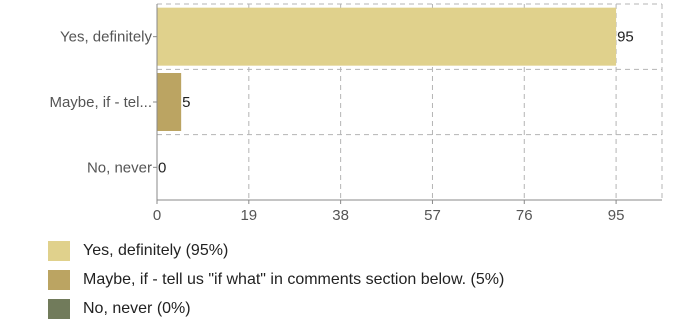  I want to click on legend-swatch-maybe, so click(59, 279).